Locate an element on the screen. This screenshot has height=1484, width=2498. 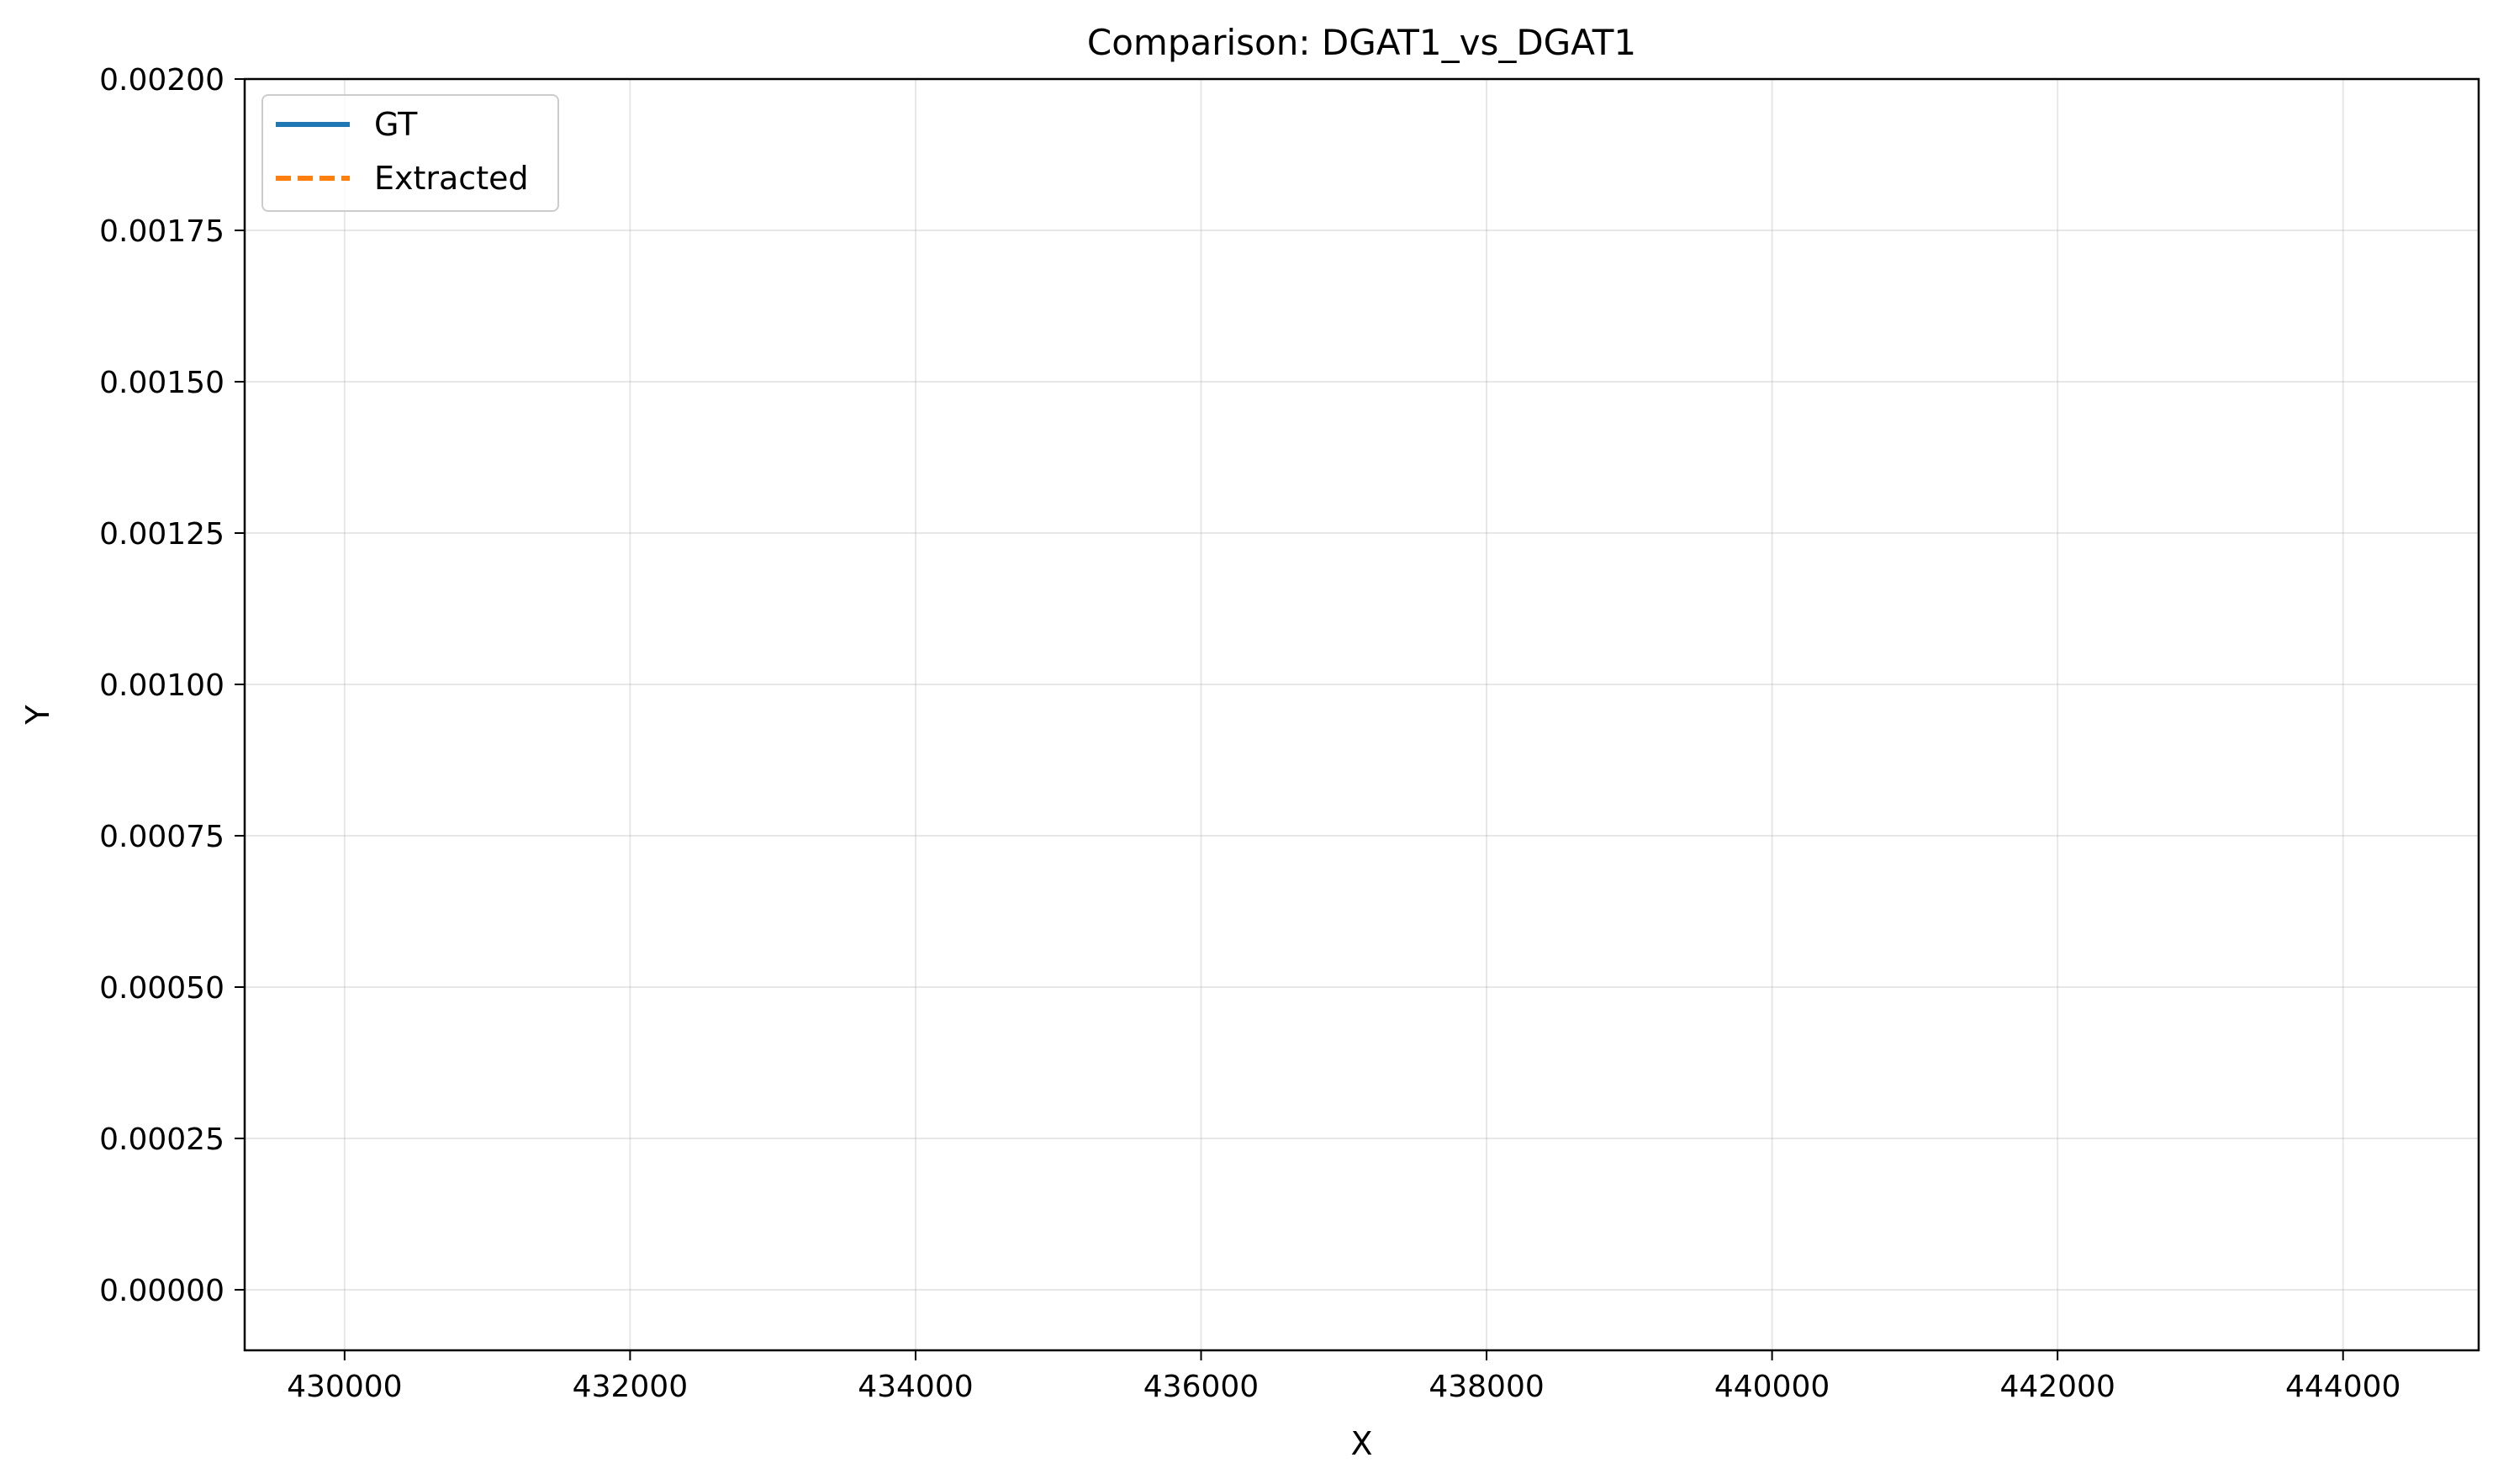
chart-title: Comparison: DGAT1_vs_DGAT1 is located at coordinates (1361, 42).